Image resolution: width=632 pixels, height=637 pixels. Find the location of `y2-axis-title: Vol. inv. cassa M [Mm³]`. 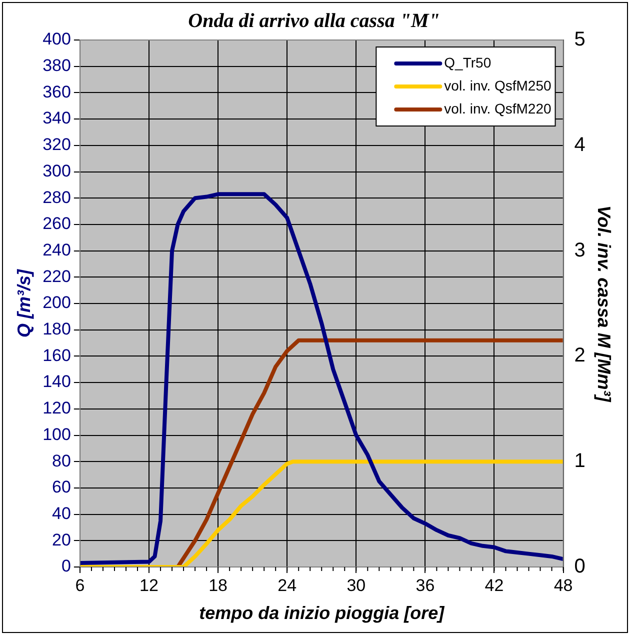

y2-axis-title: Vol. inv. cassa M [Mm³] is located at coordinates (604, 304).